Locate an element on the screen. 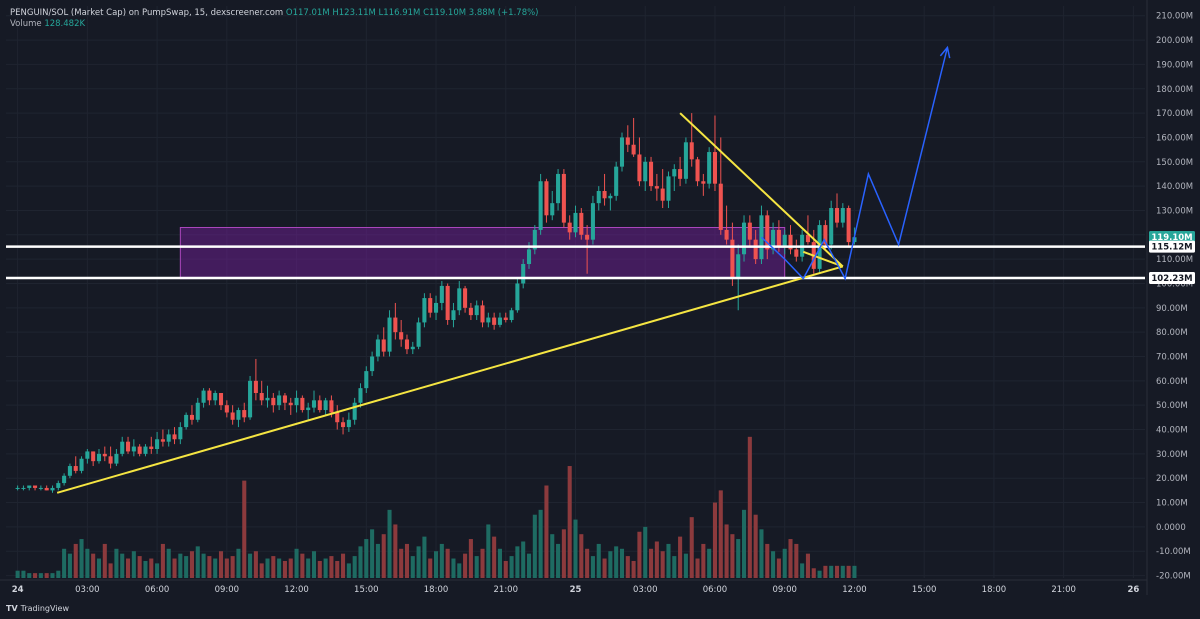 This screenshot has height=619, width=1200. ohlc-close: C119.10M is located at coordinates (445, 13).